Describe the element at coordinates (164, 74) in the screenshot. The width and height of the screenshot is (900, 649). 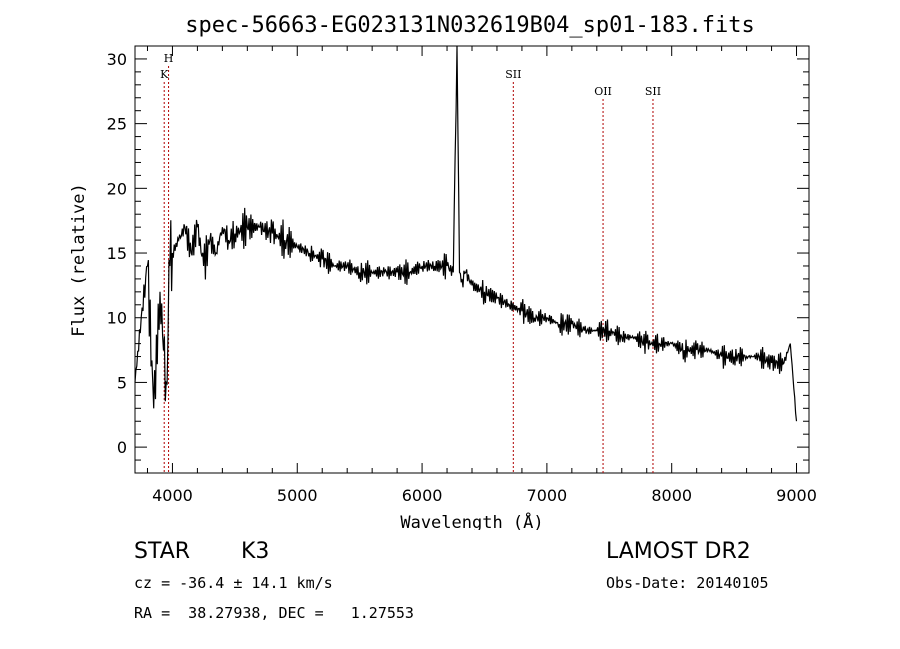
I see `reference-line-label: K` at that location.